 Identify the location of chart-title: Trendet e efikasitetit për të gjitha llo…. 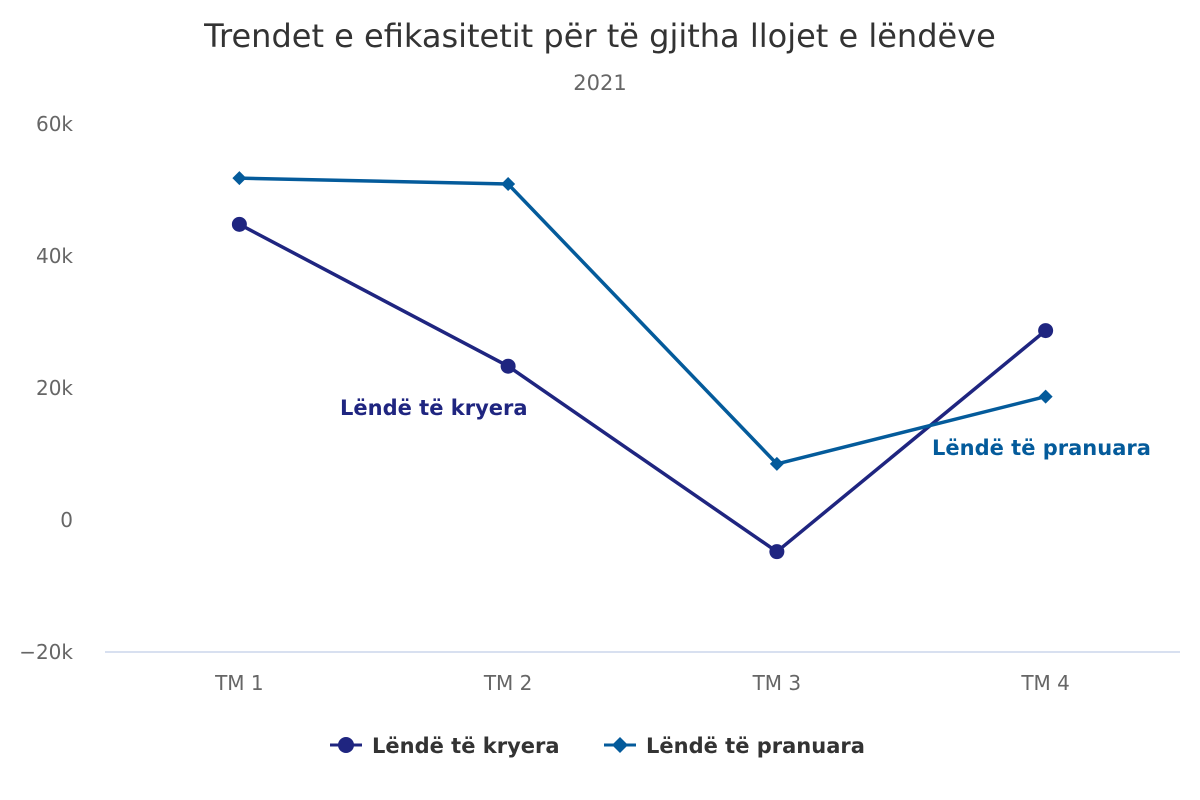
(599, 36).